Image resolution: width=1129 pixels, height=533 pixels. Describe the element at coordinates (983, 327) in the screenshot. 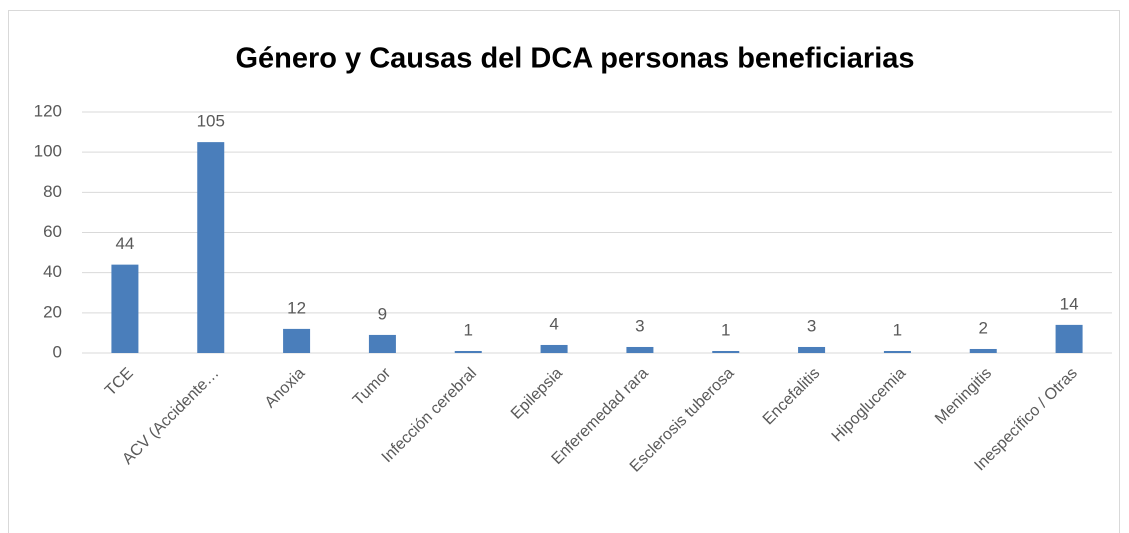

I see `data-label: 2` at that location.